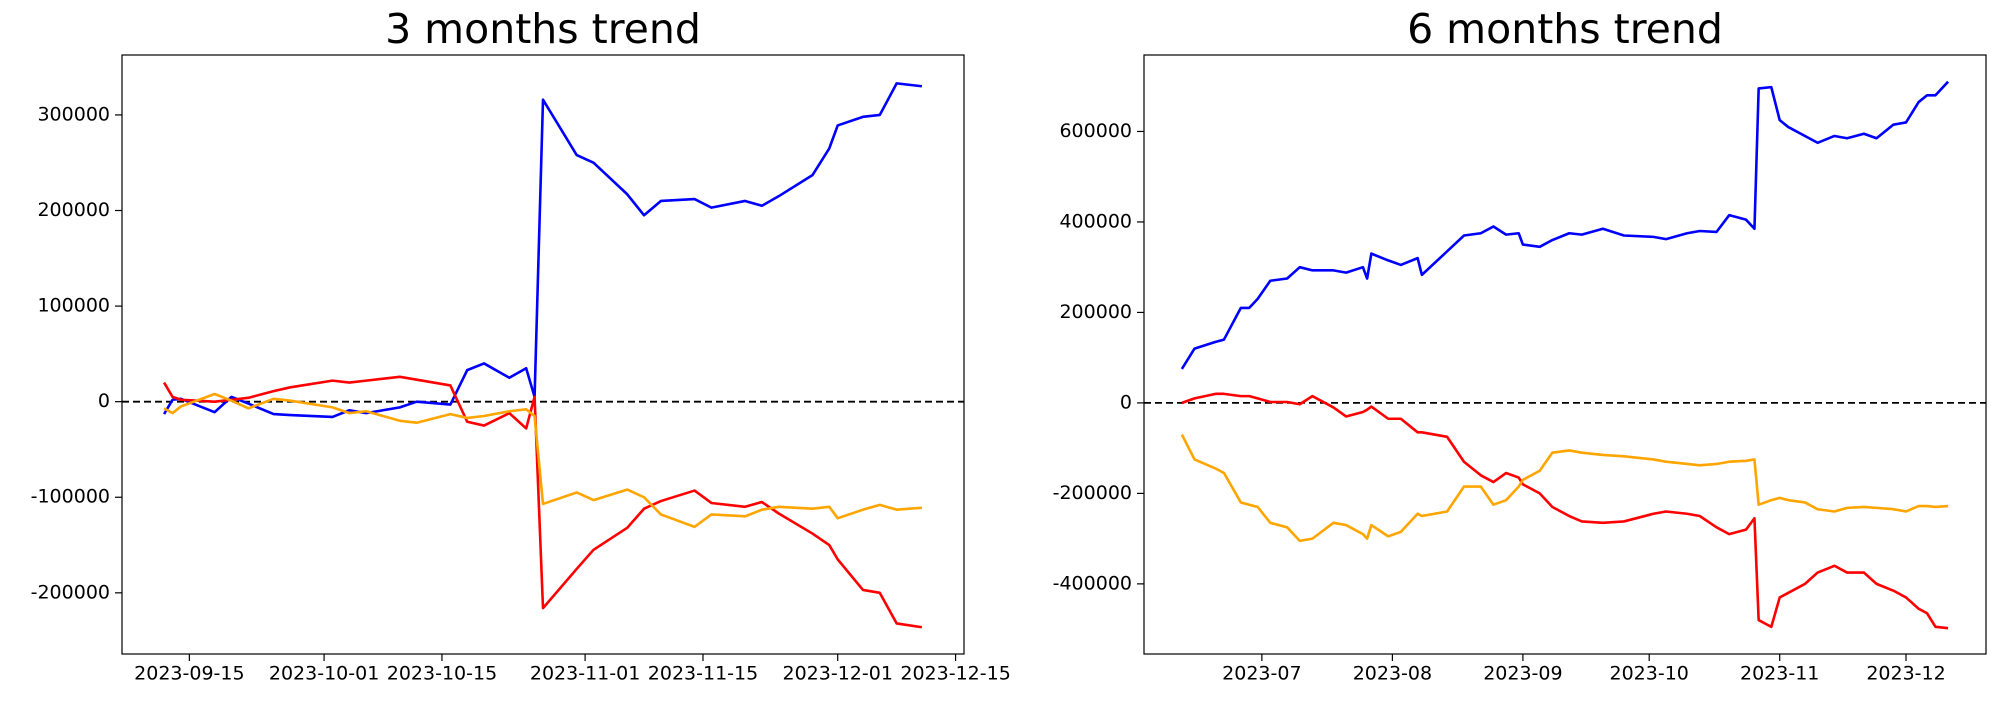 The image size is (2000, 704). Describe the element at coordinates (543, 29) in the screenshot. I see `chart-title: 3 months trend` at that location.